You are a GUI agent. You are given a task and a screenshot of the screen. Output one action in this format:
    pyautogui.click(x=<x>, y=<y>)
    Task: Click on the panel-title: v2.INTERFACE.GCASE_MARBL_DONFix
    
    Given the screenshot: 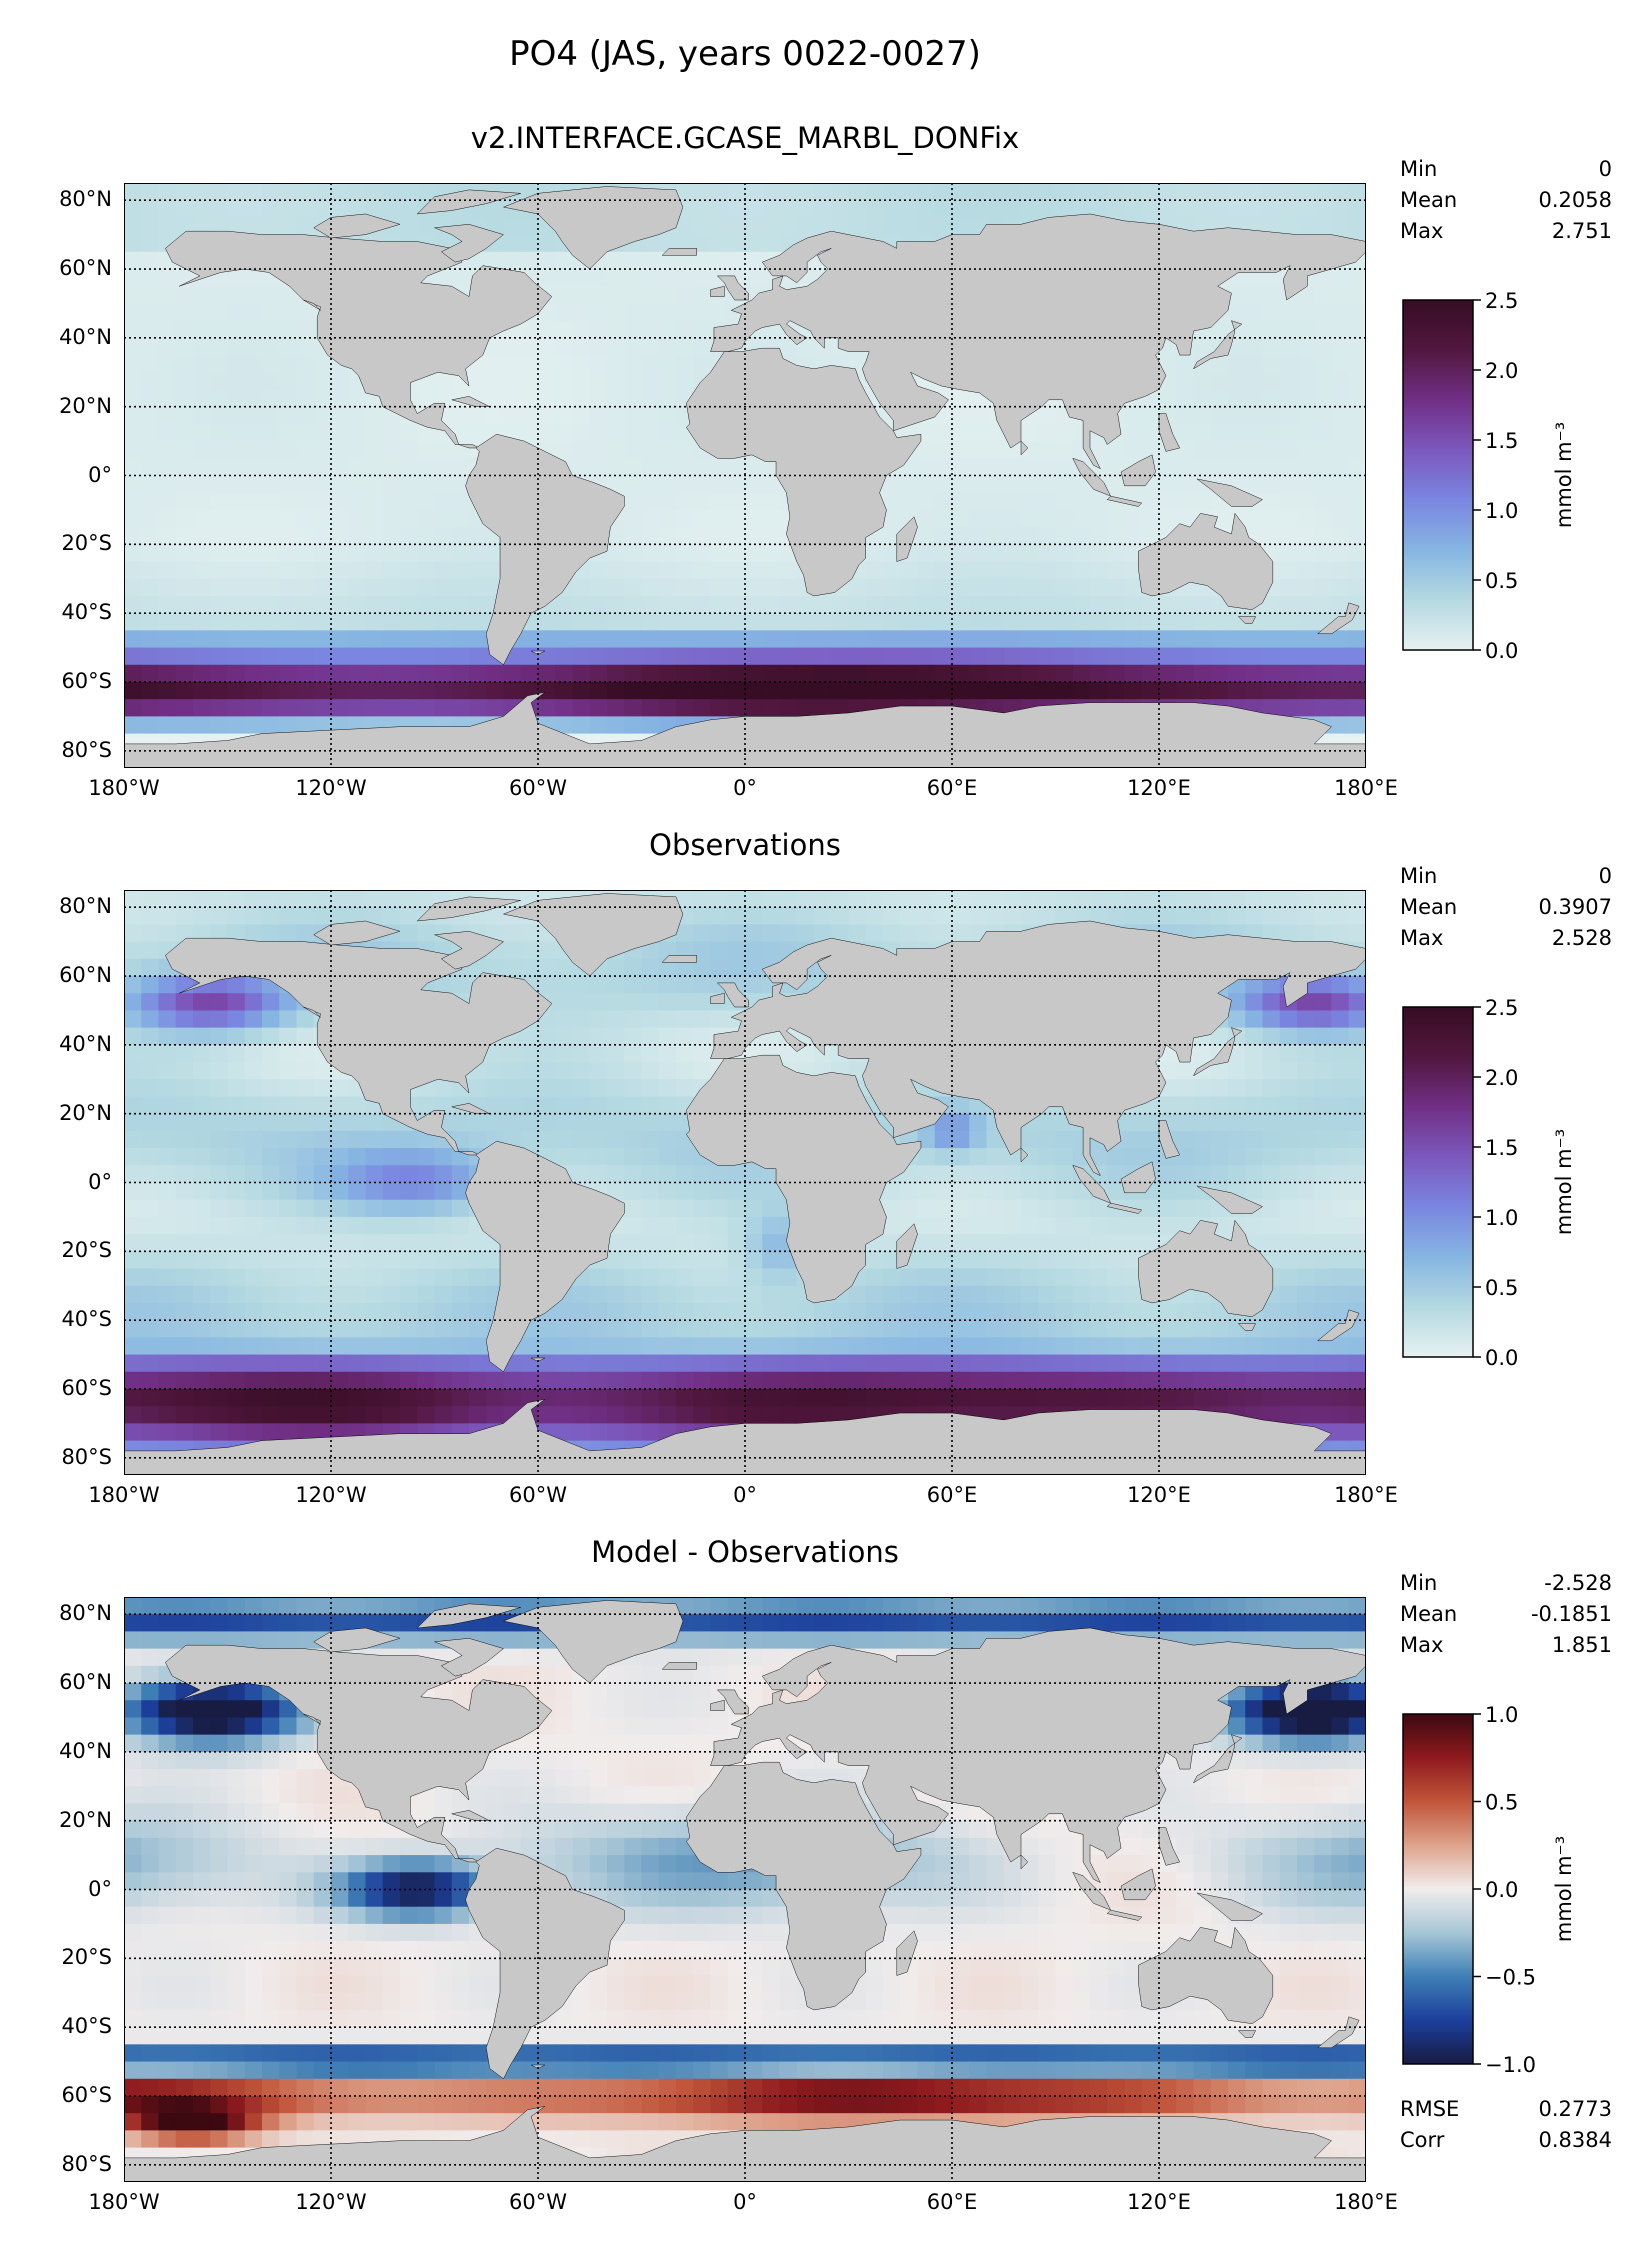 What is the action you would take?
    pyautogui.click(x=745, y=138)
    